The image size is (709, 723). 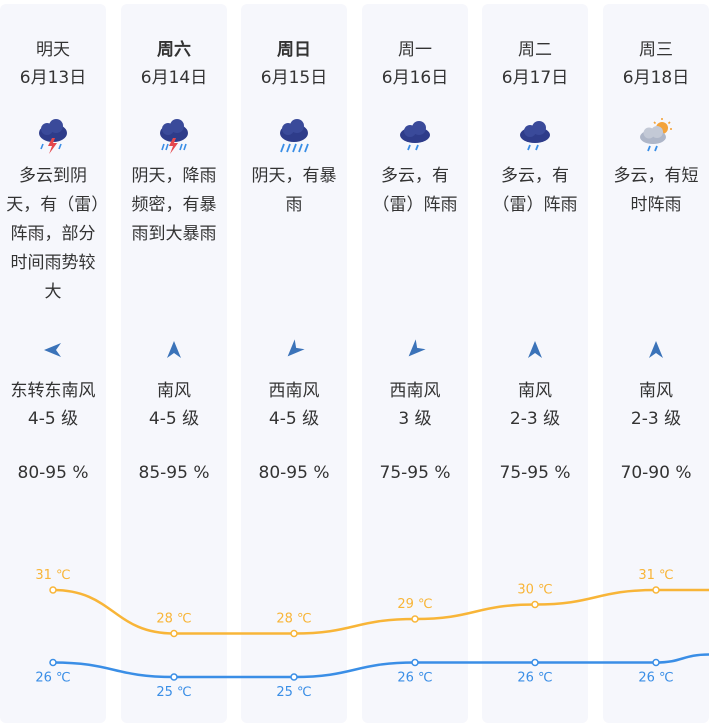 What do you see at coordinates (656, 473) in the screenshot?
I see `humidity: 70-90 %` at bounding box center [656, 473].